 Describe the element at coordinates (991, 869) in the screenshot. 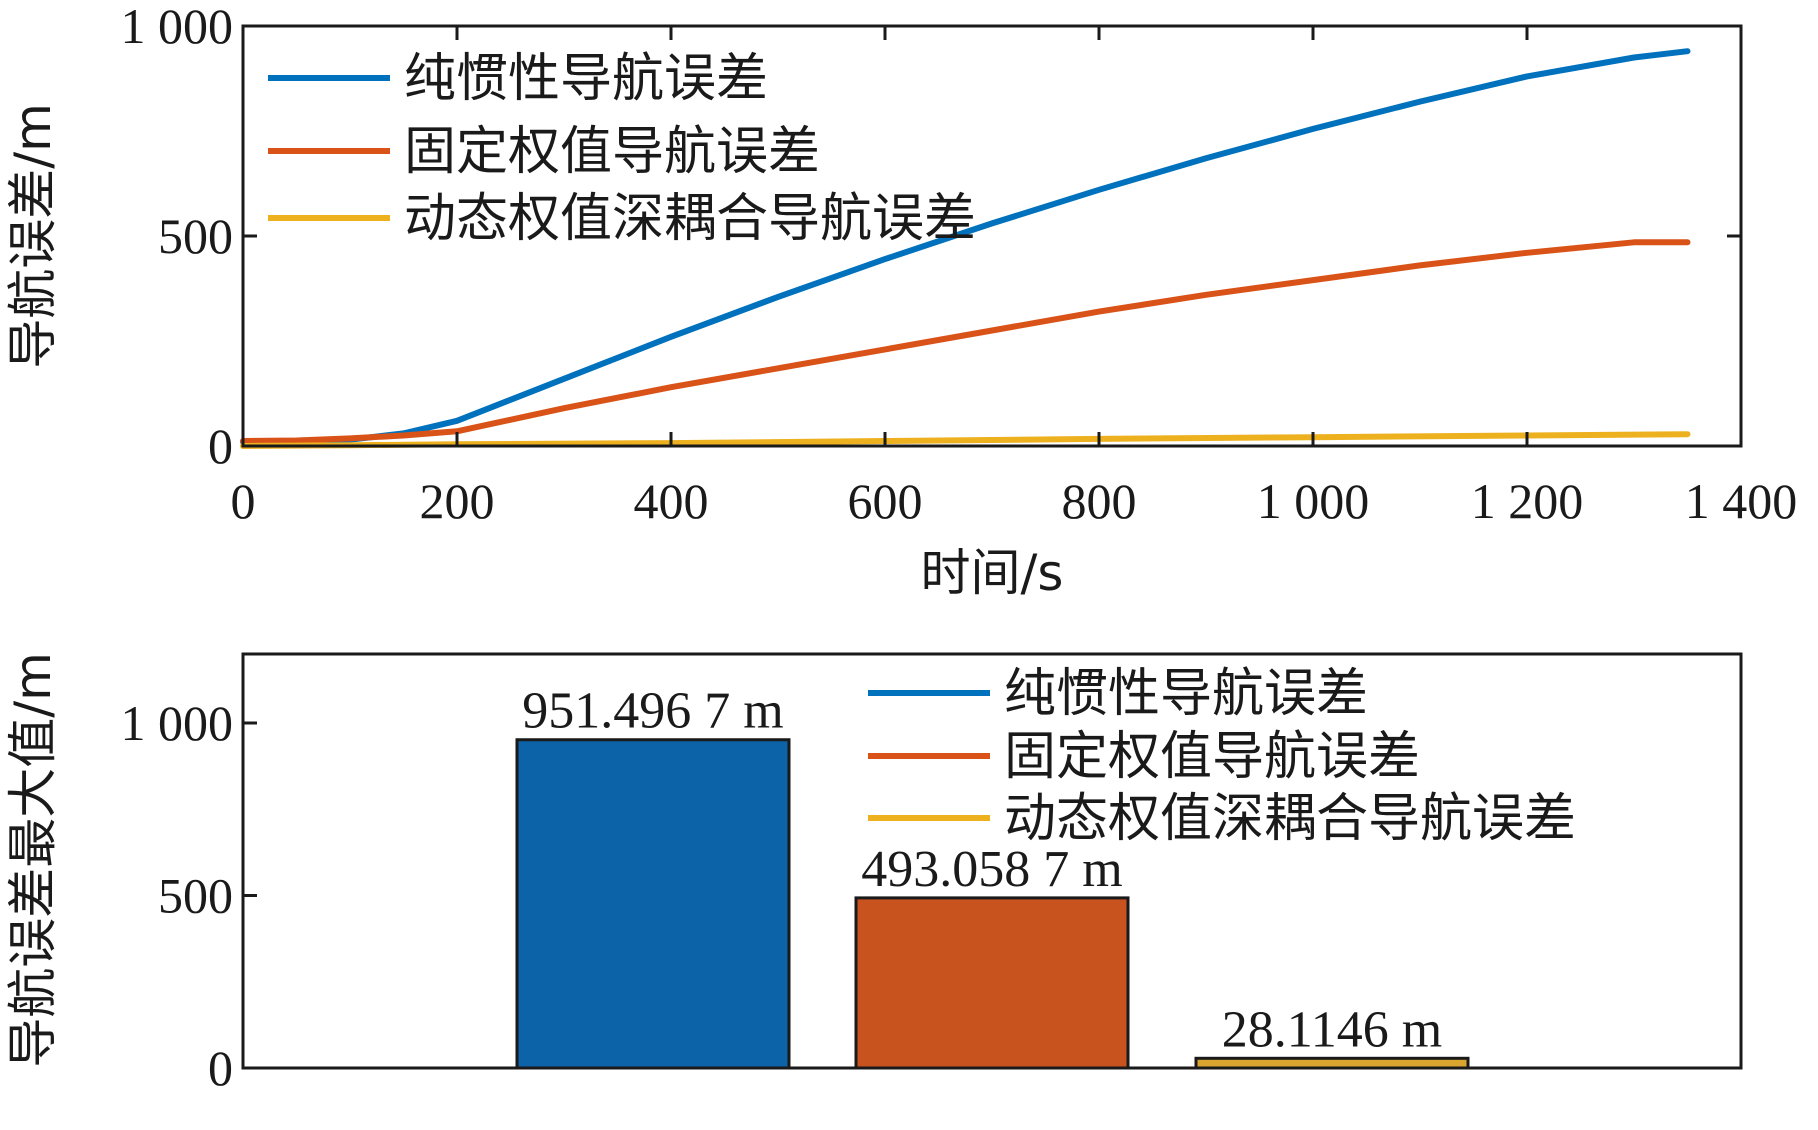

I see `bar-data-label-2: 493.058 7 m` at that location.